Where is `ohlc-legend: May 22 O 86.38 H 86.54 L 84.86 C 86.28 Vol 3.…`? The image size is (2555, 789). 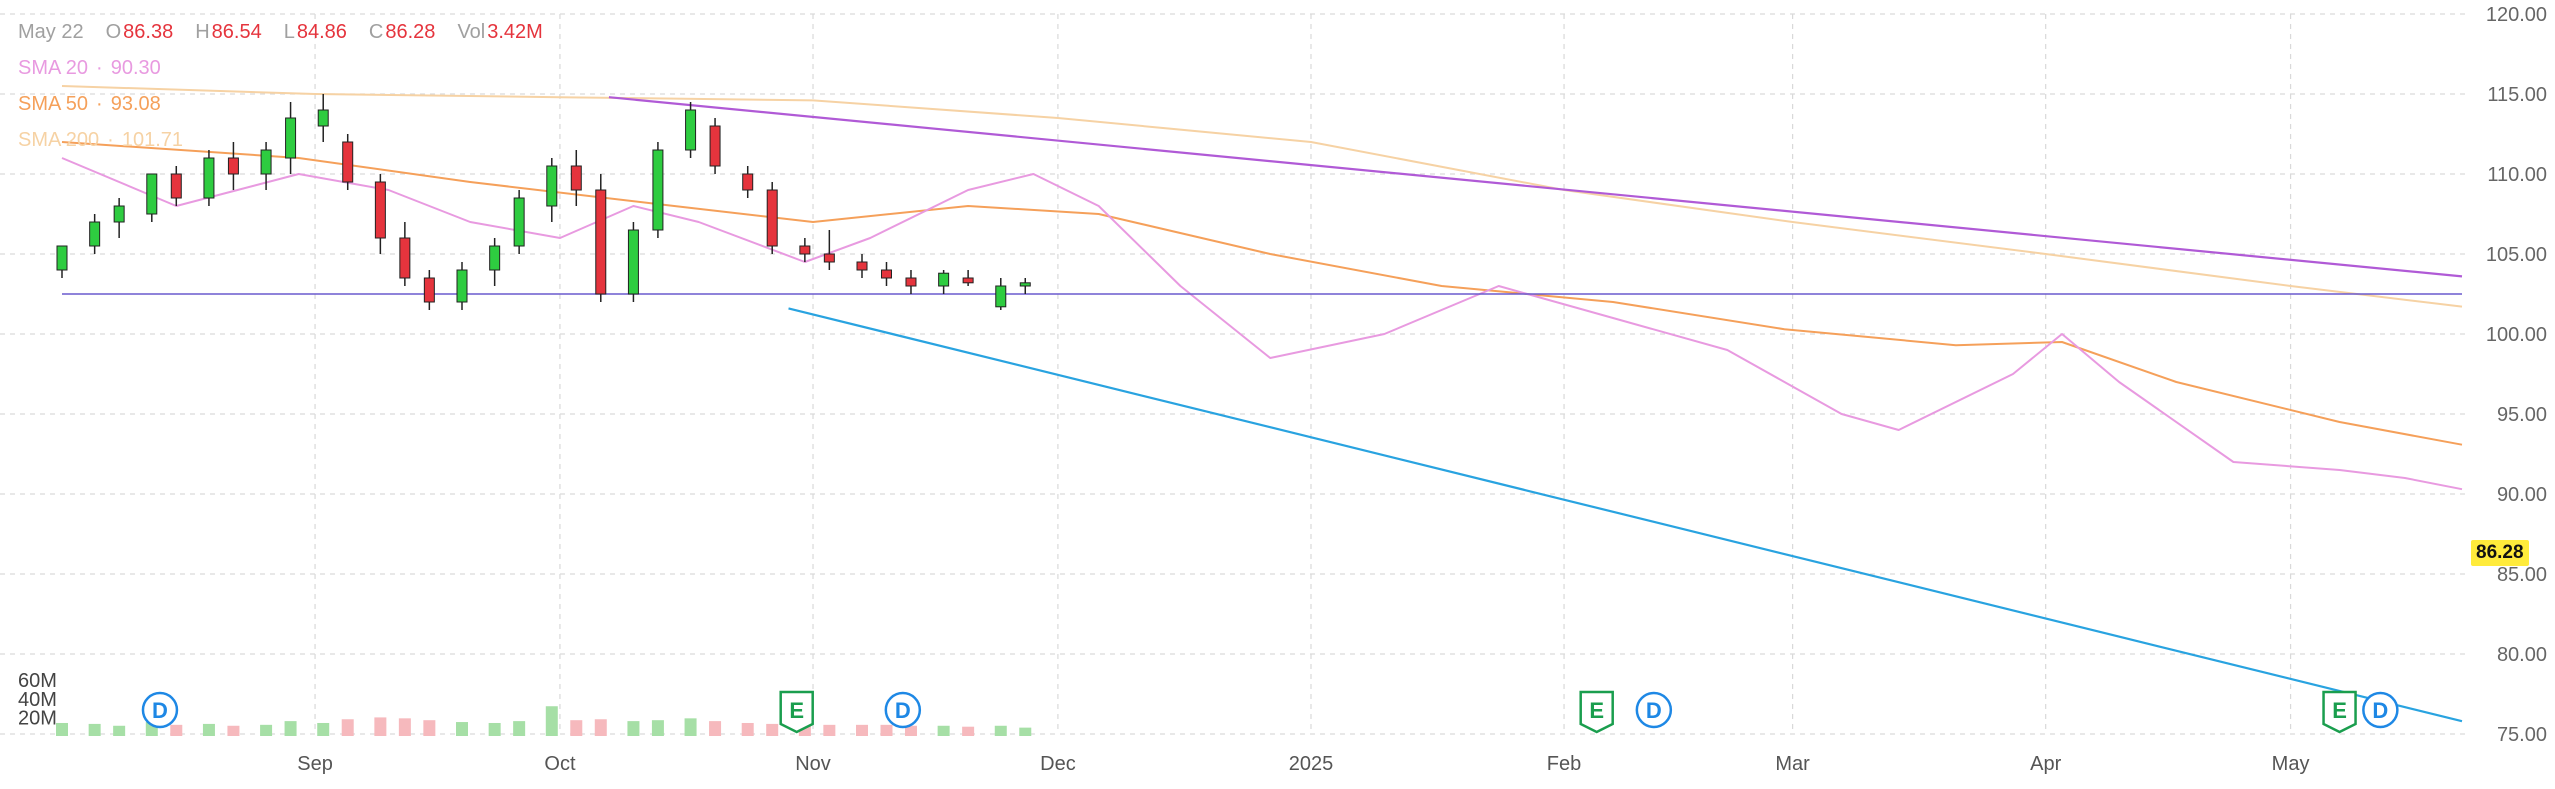
ohlc-legend: May 22 O 86.38 H 86.54 L 84.86 C 86.28 Vol 3.… is located at coordinates (280, 86).